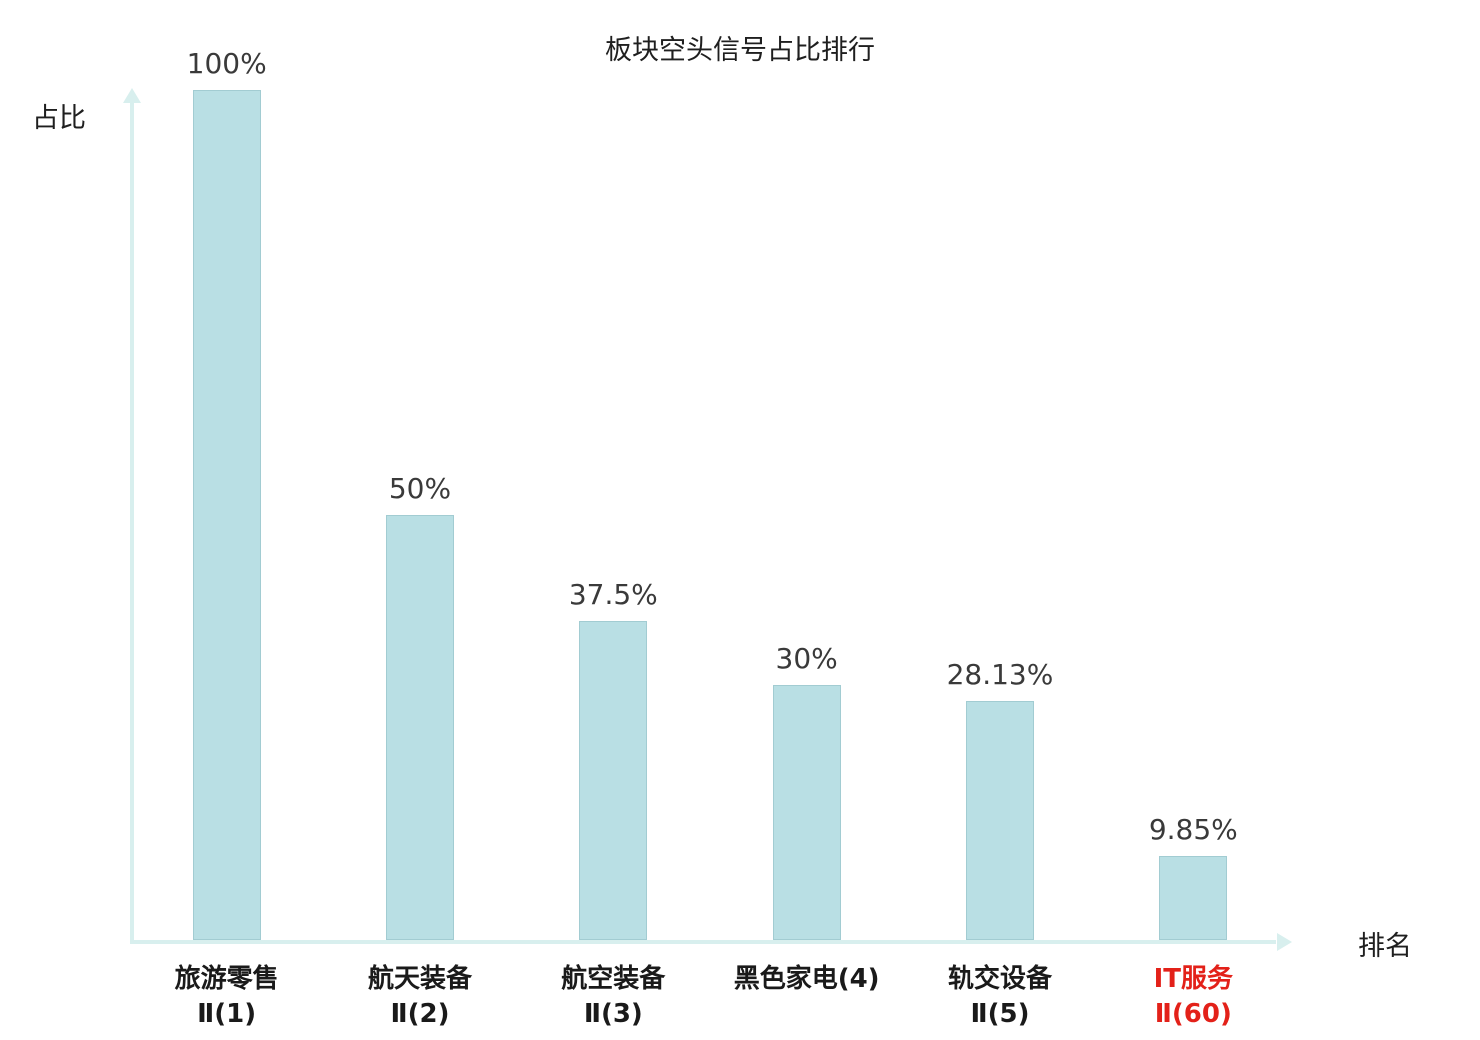  I want to click on category-rank: Ⅱ(2), so click(420, 1014).